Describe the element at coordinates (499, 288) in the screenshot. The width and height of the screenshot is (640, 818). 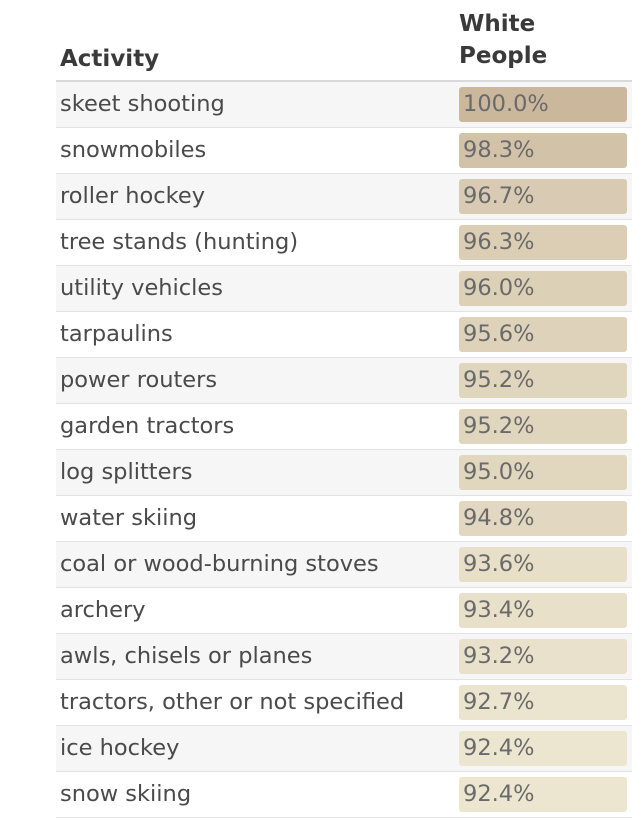
I see `percent-cell: 96.0%` at that location.